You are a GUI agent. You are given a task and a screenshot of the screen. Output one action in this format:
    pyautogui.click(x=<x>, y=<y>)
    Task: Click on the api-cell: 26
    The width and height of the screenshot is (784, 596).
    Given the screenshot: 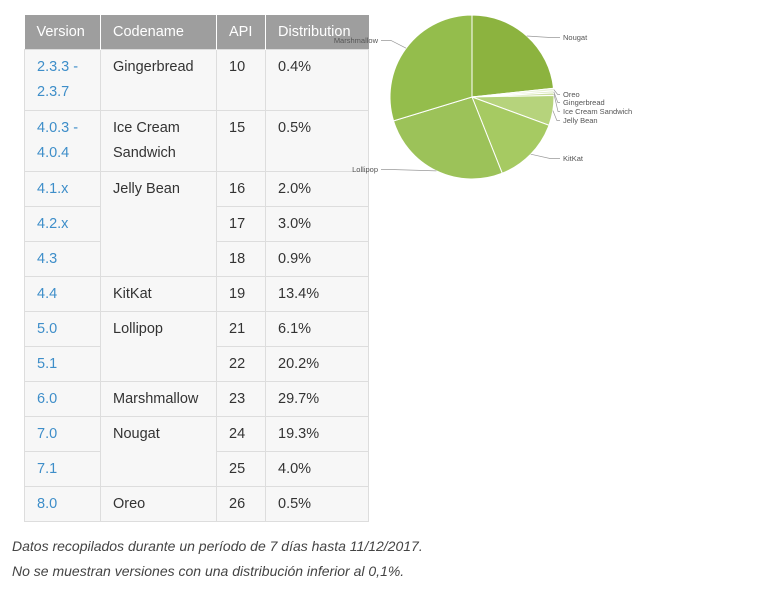 What is the action you would take?
    pyautogui.click(x=241, y=504)
    